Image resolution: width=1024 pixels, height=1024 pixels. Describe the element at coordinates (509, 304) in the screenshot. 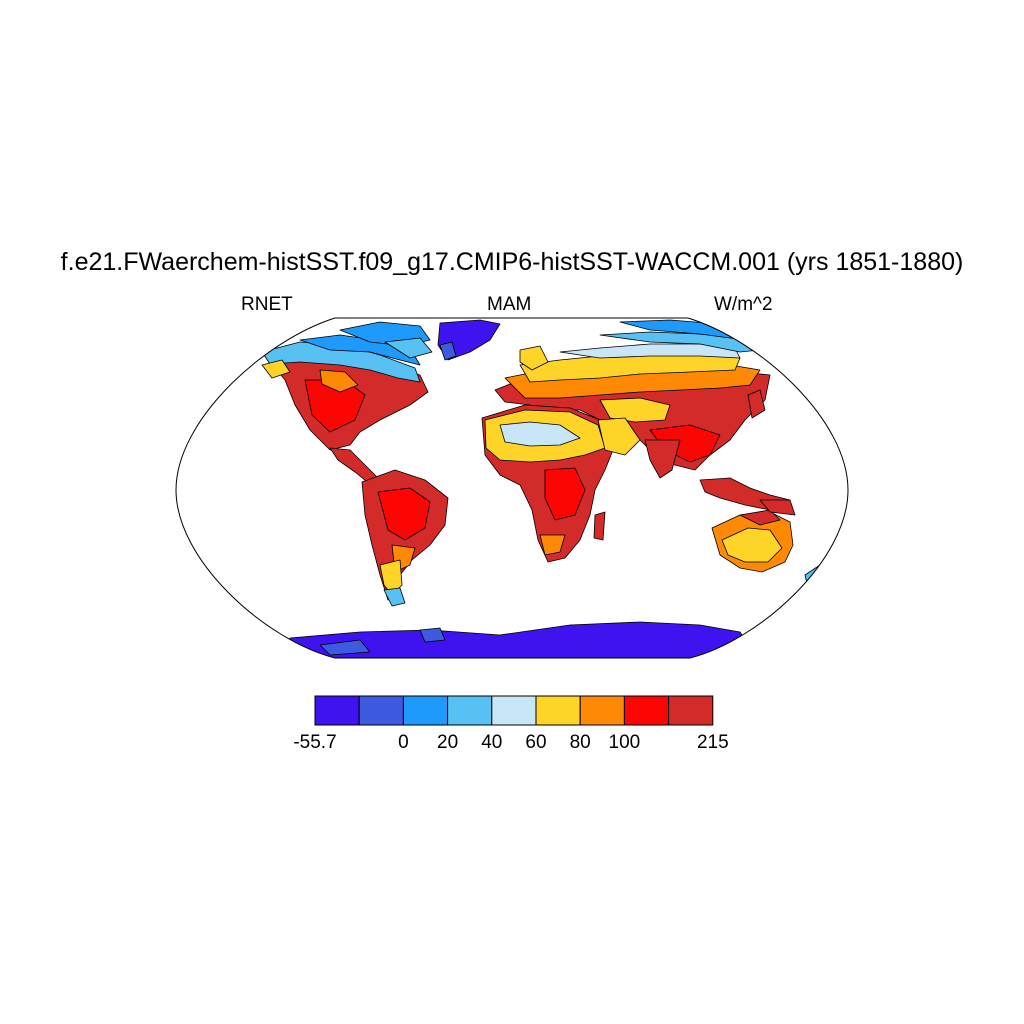

I see `season-label: MAM` at that location.